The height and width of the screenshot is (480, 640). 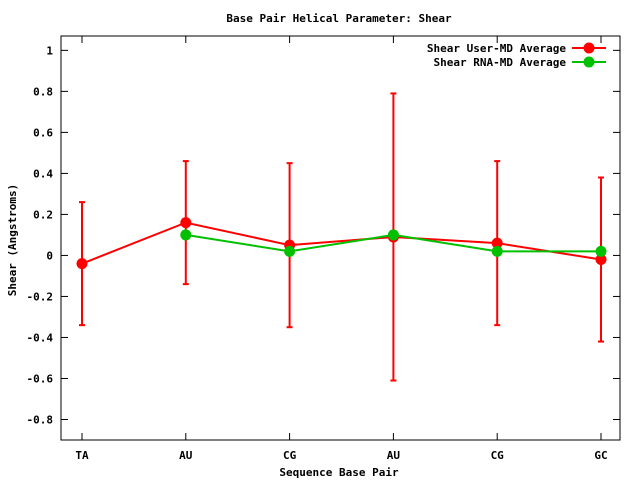 What do you see at coordinates (40, 419) in the screenshot?
I see `y-tick-label: -0.8` at bounding box center [40, 419].